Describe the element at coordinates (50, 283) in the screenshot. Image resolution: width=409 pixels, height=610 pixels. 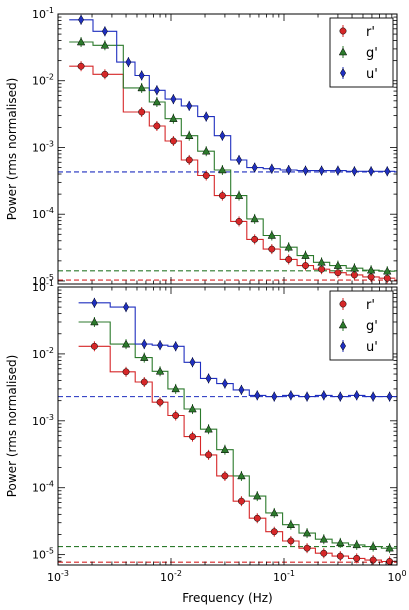
I see `y-tick-label-exp: -1` at that location.